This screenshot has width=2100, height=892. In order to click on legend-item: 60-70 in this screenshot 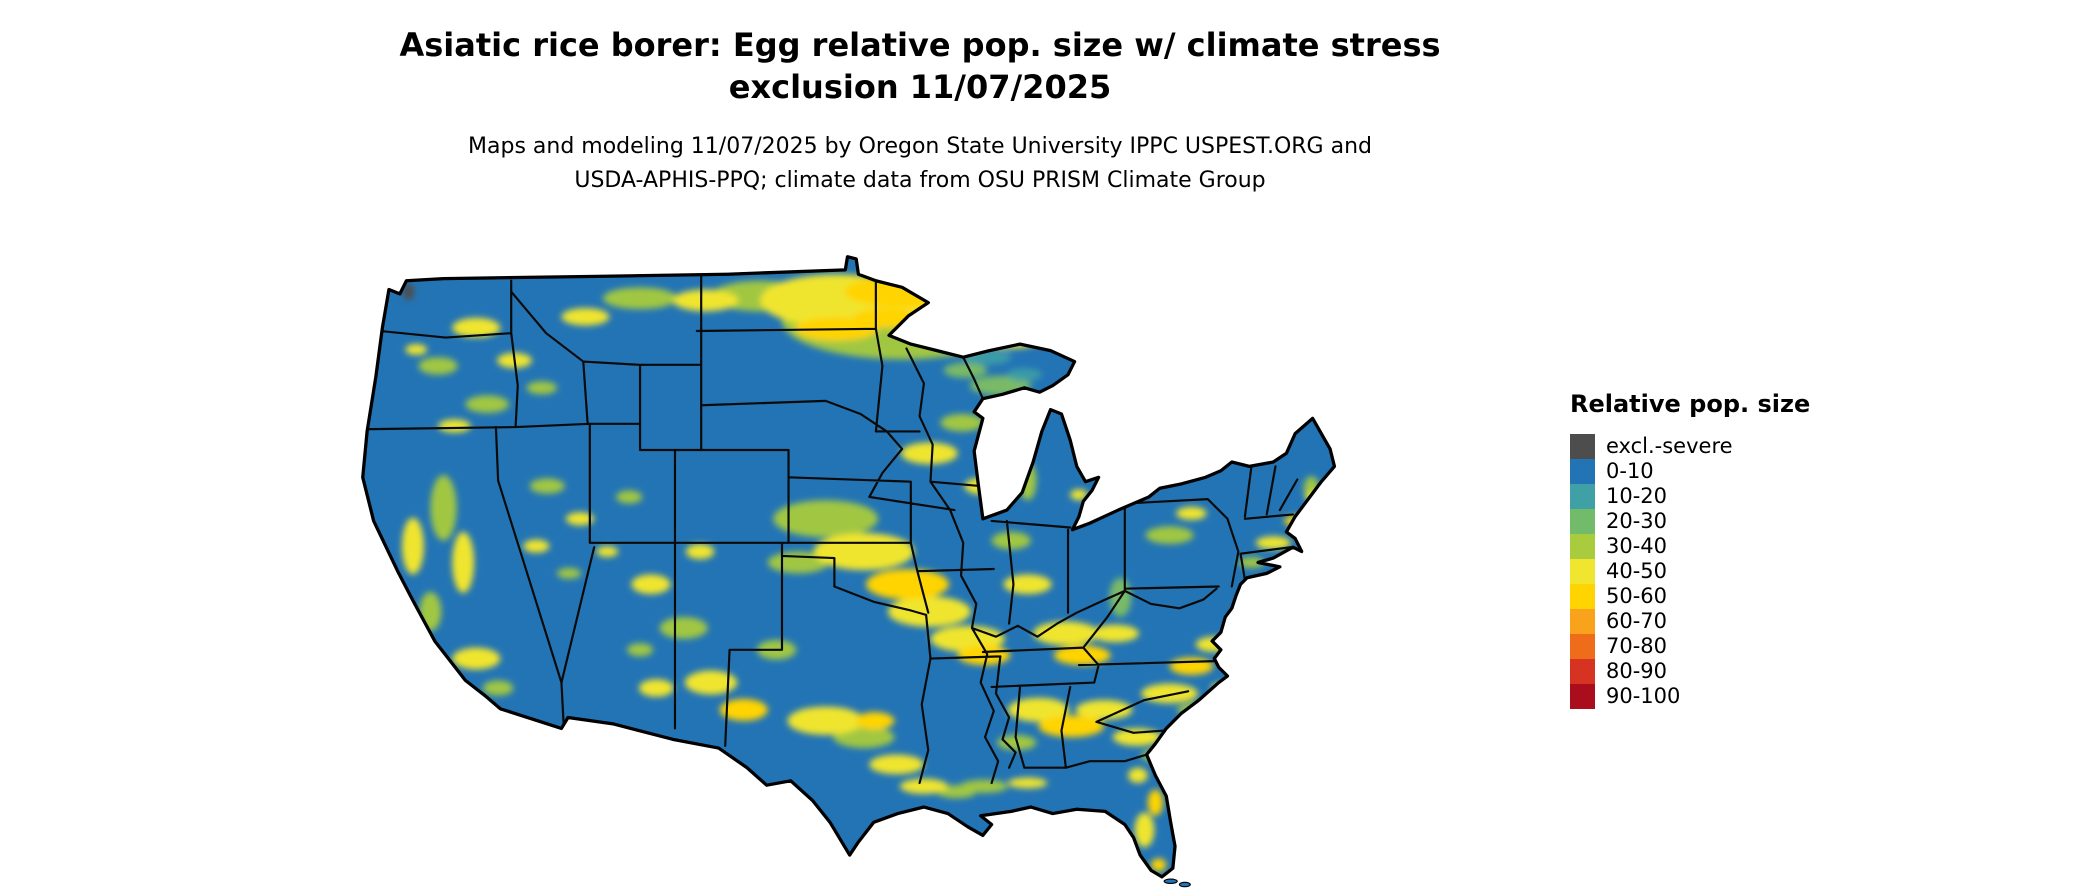, I will do `click(1690, 621)`.